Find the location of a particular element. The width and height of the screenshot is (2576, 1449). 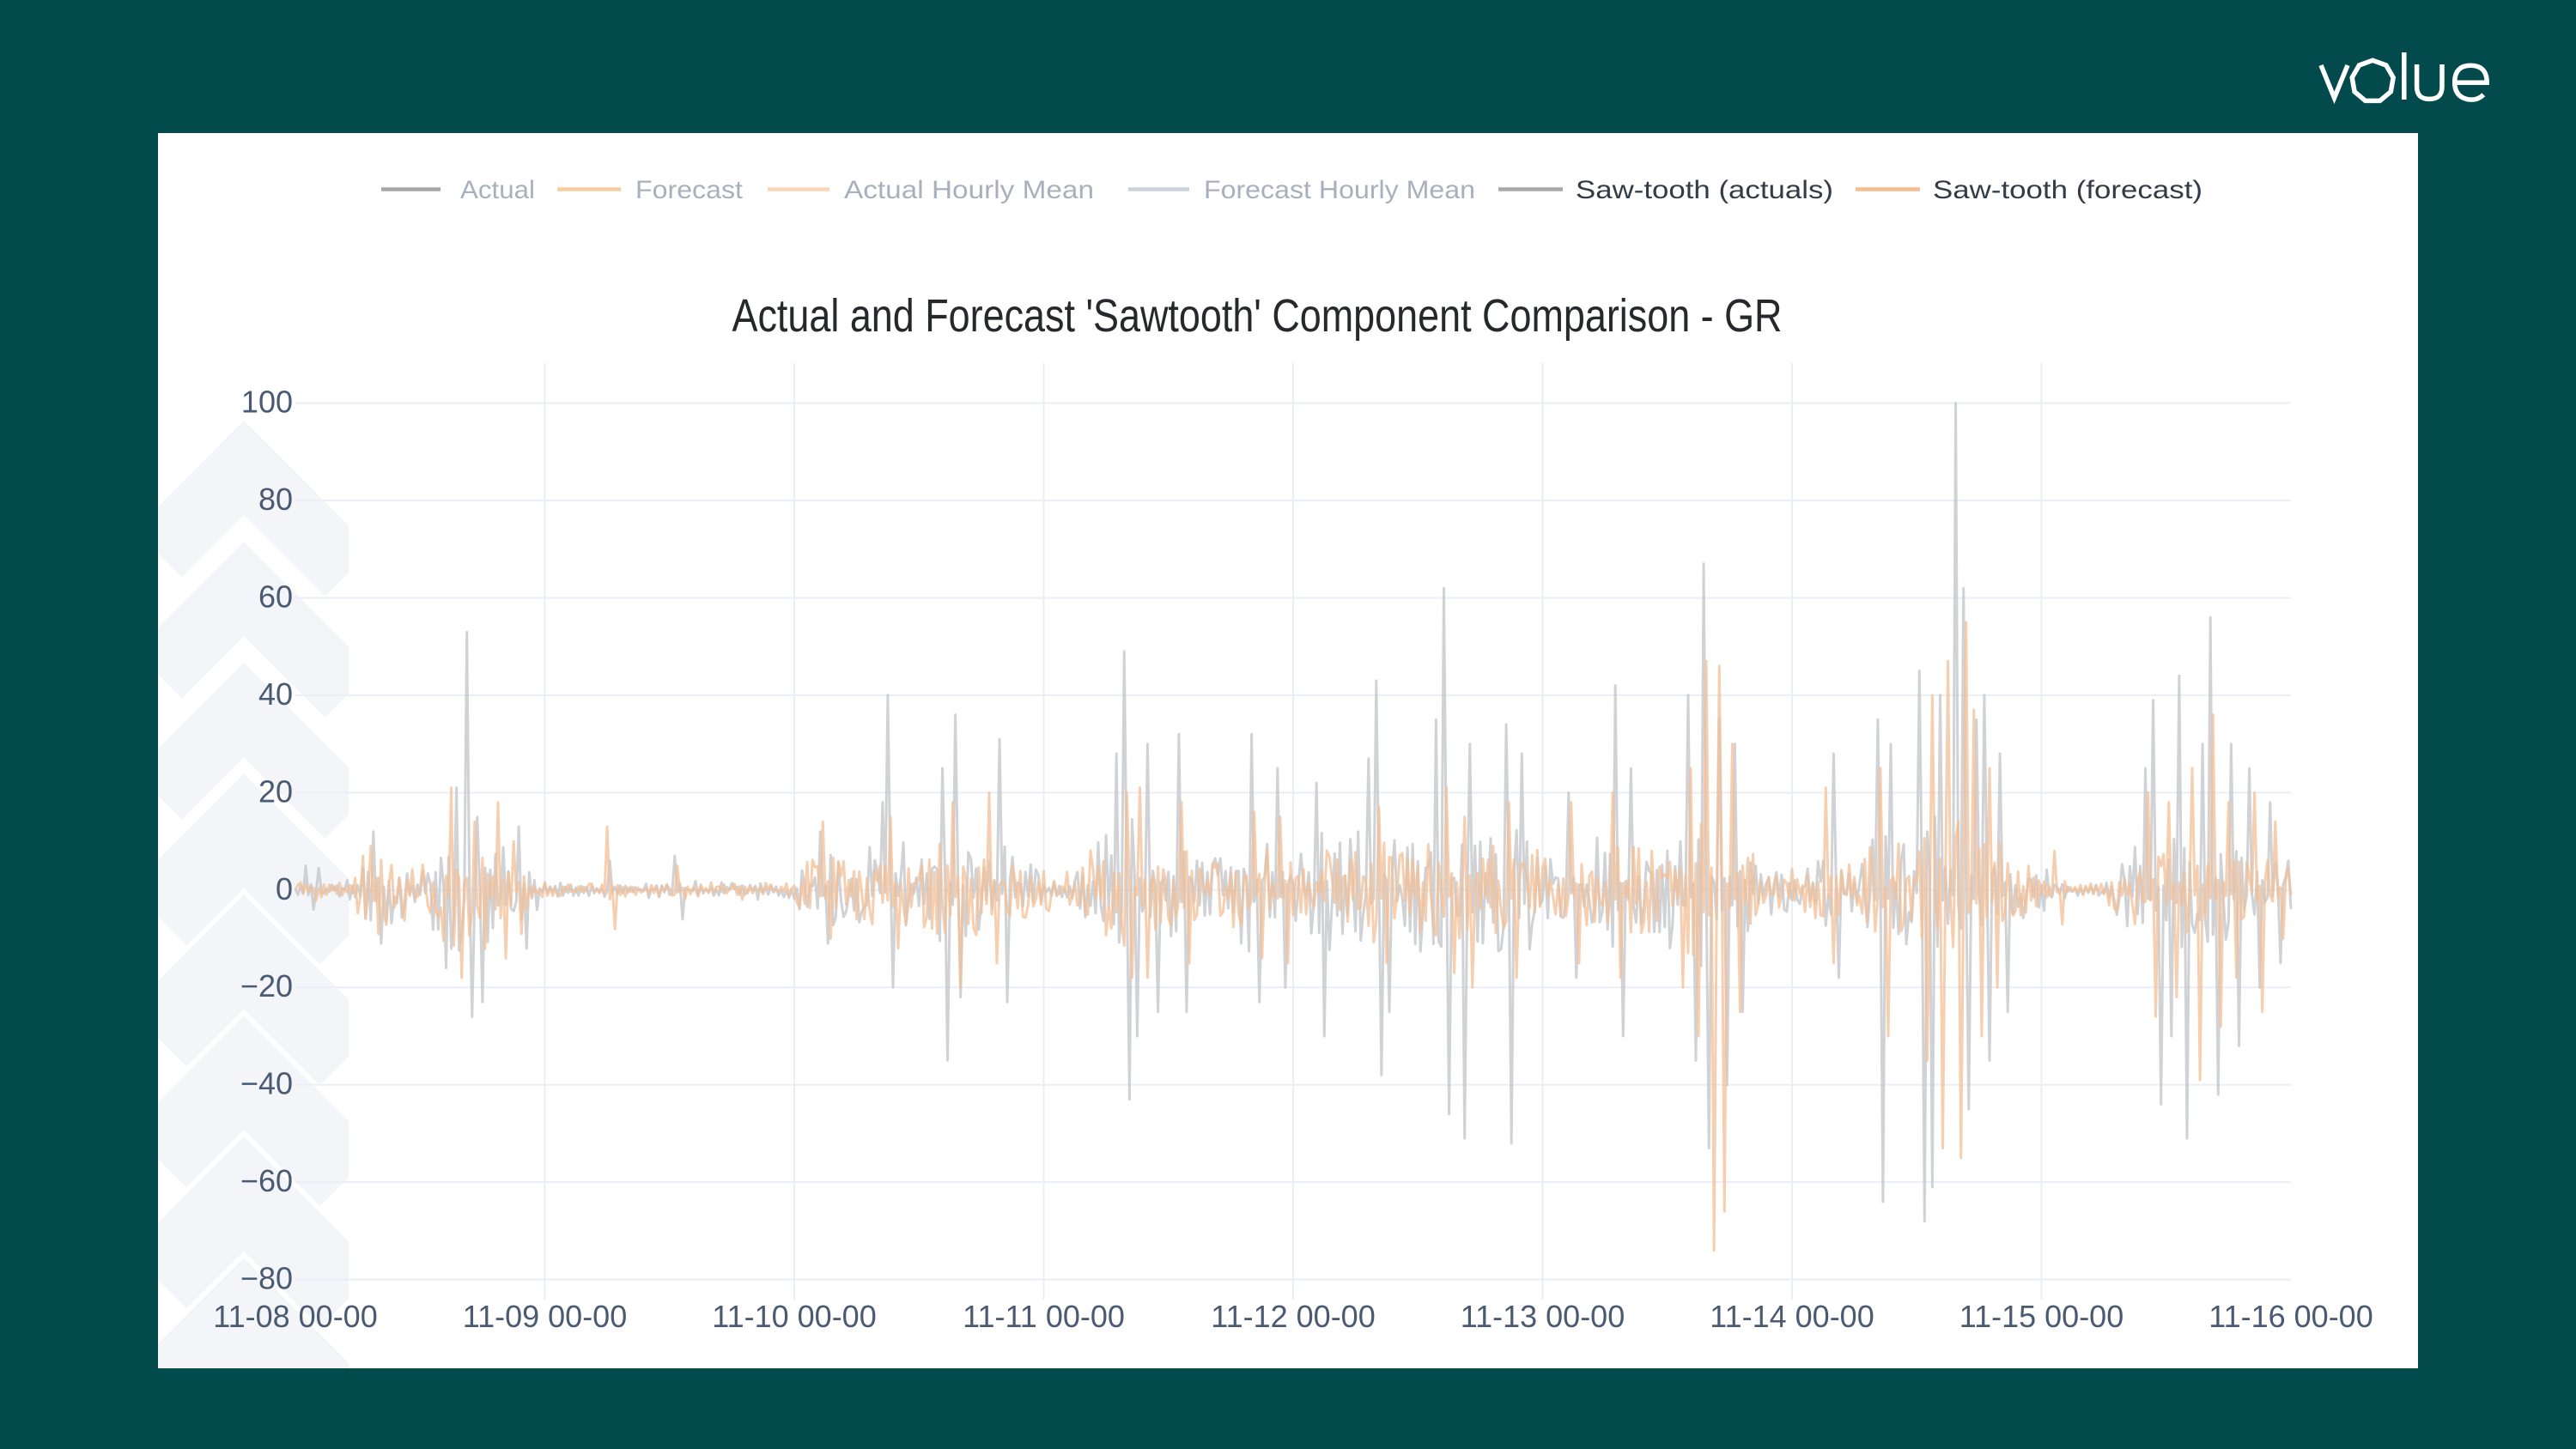

svg-text: 40 is located at coordinates (275, 694).